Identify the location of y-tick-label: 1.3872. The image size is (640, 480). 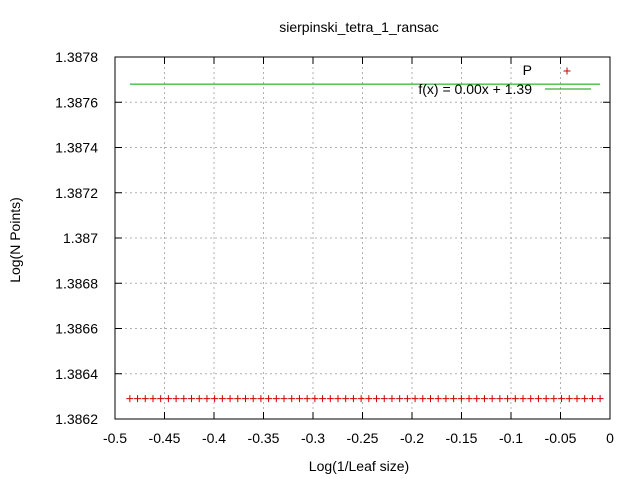
(76, 193).